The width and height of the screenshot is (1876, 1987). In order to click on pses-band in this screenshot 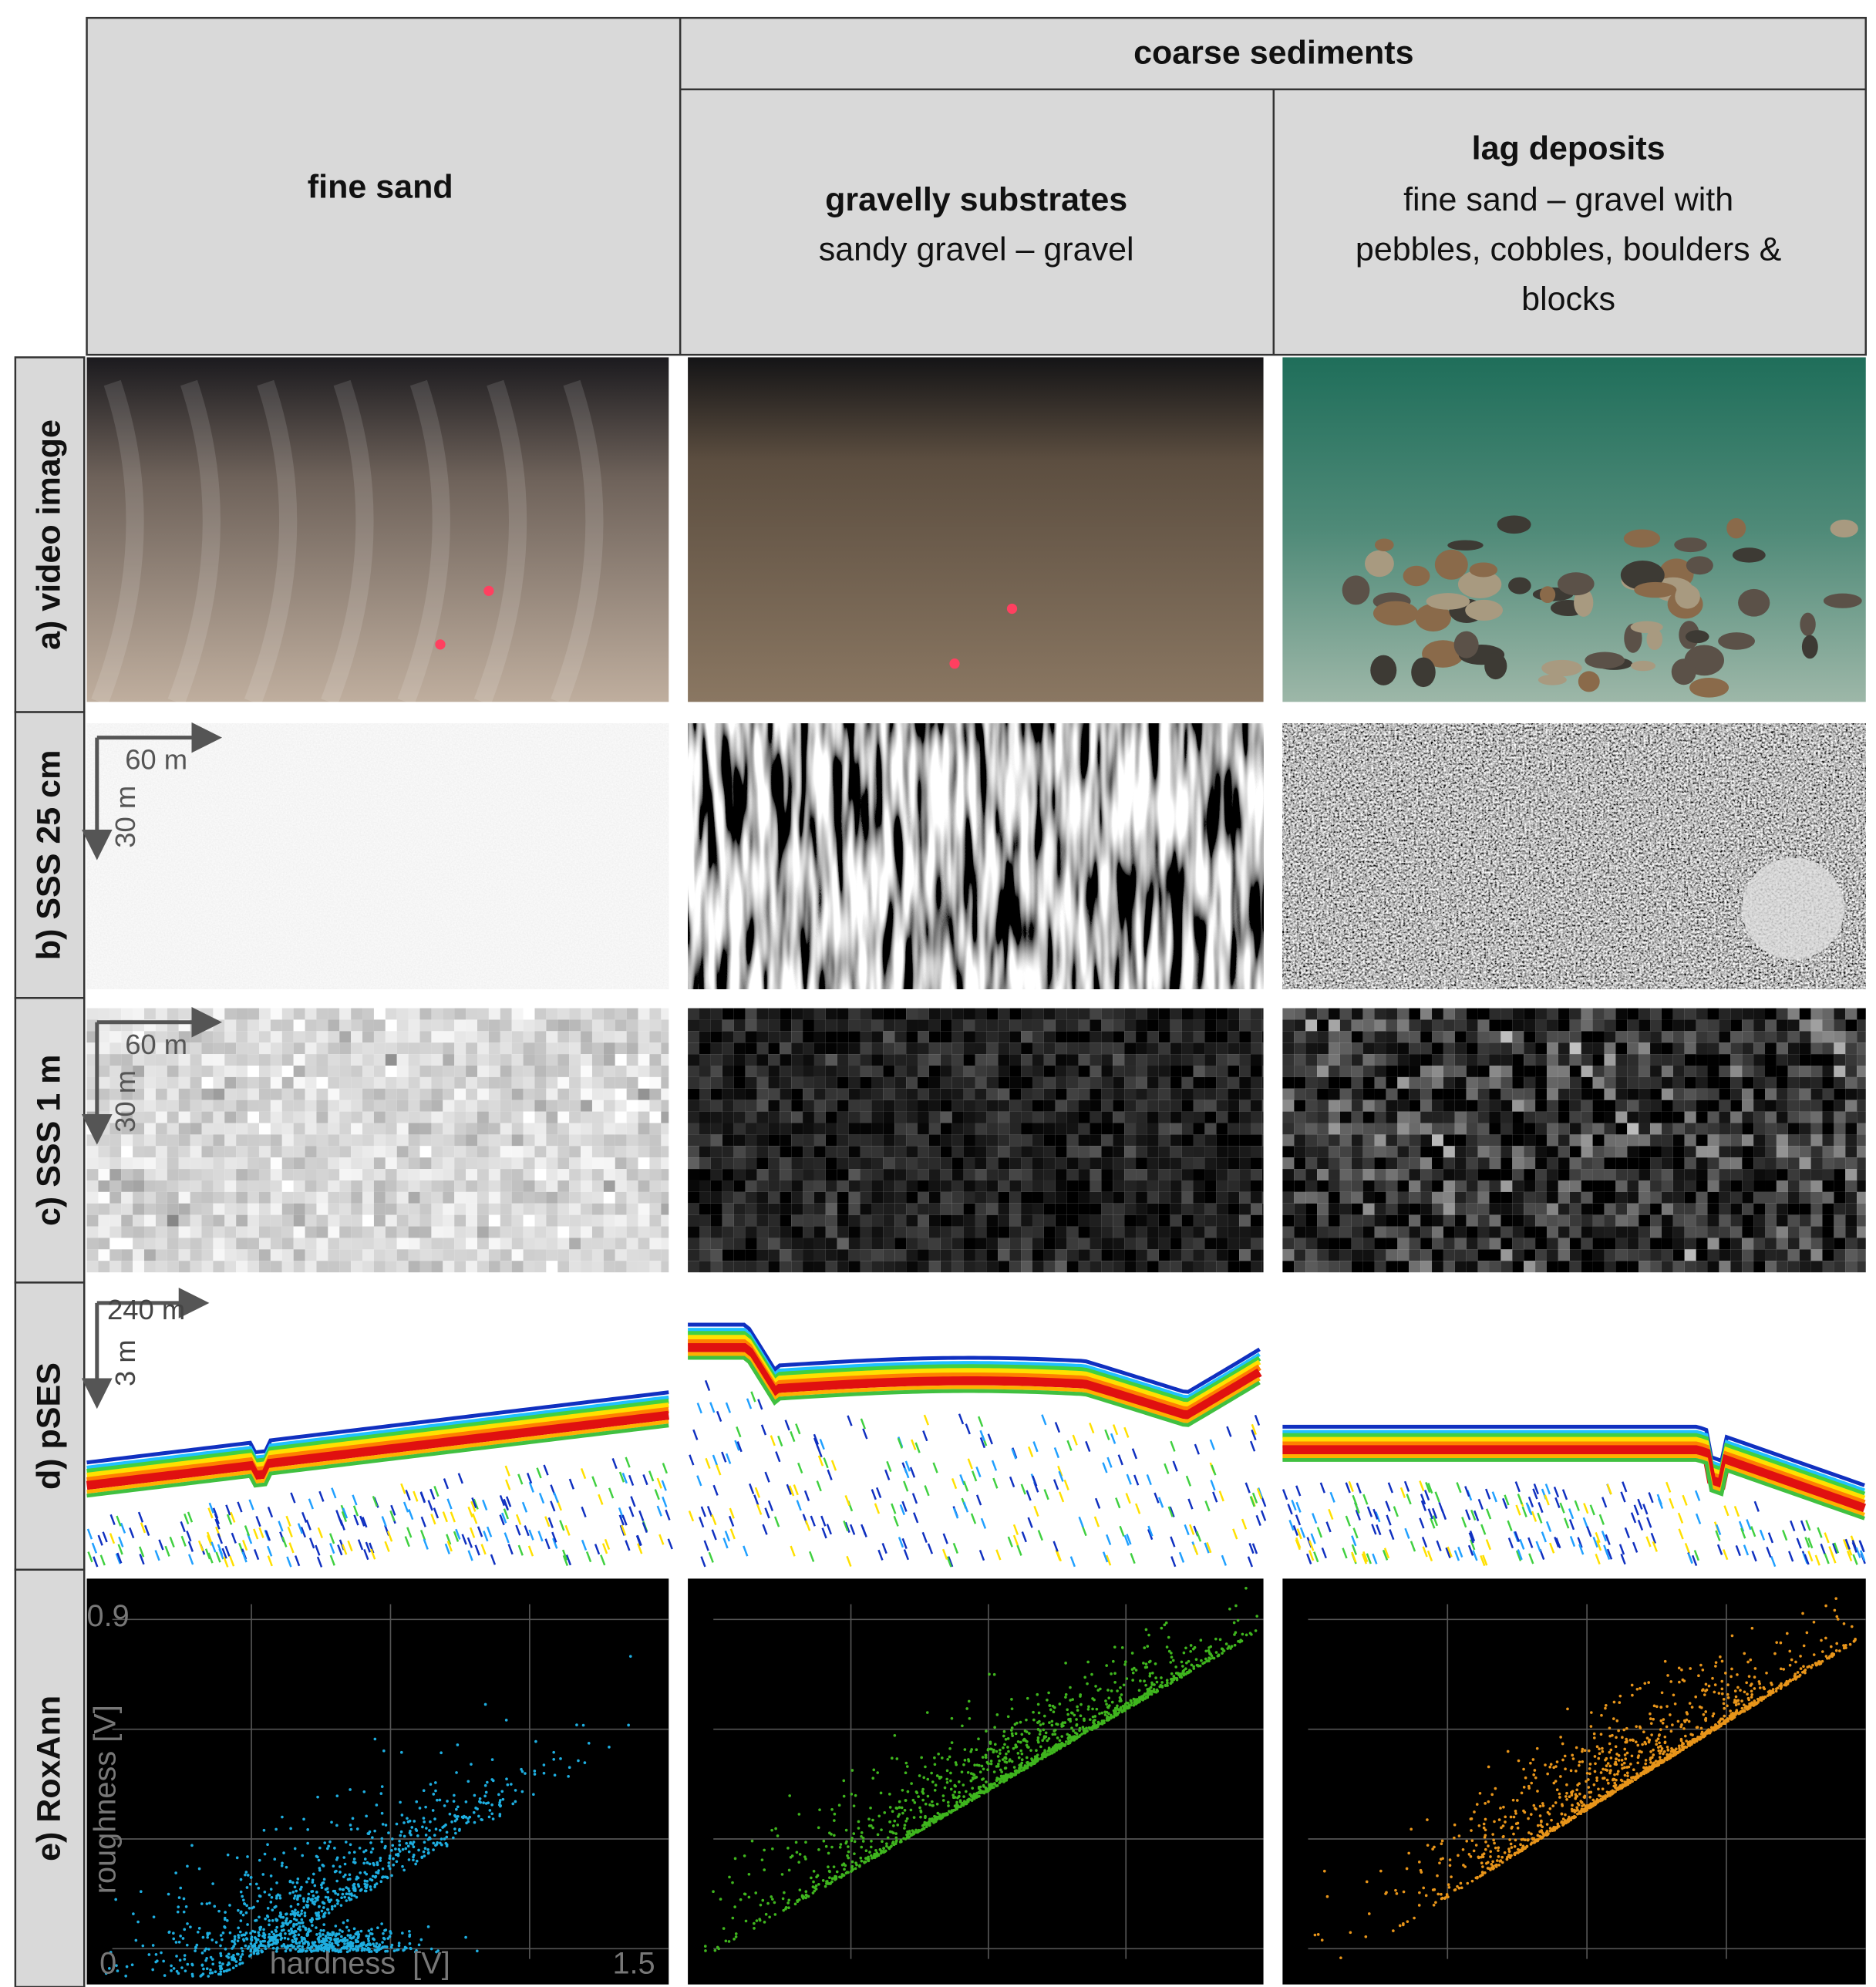, I will do `click(975, 1358)`.